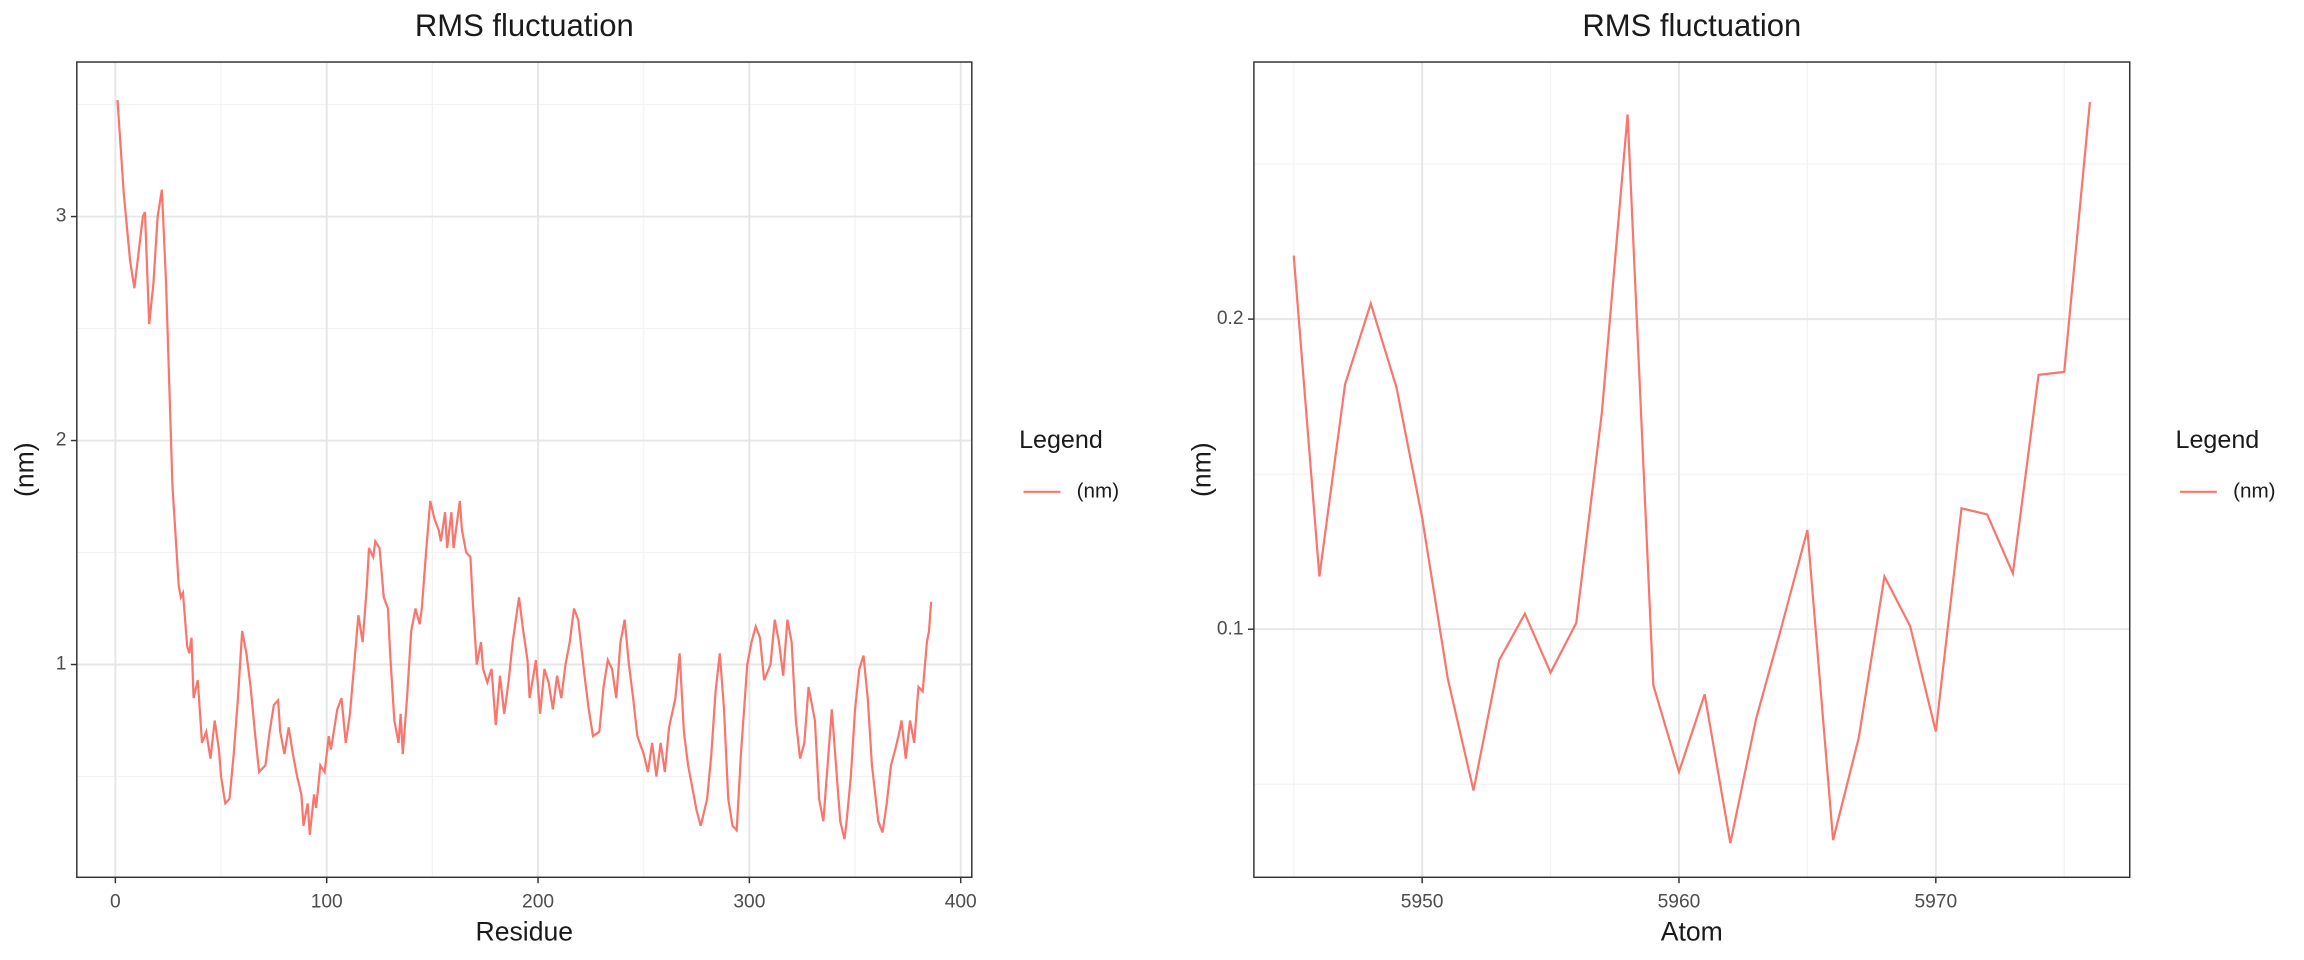 Image resolution: width=2304 pixels, height=960 pixels. I want to click on x-axis-label: Atom, so click(1692, 931).